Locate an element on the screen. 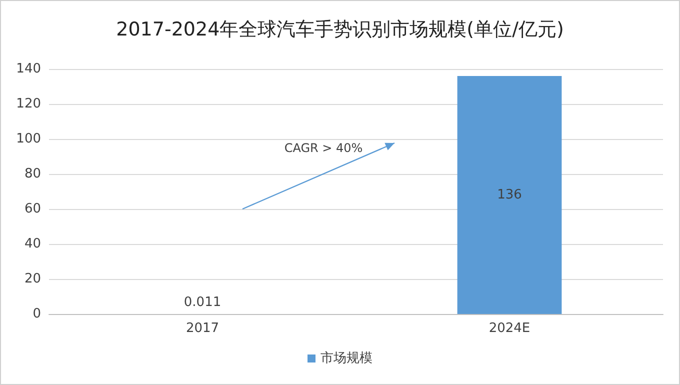  y-tick-label: 80 is located at coordinates (32, 174).